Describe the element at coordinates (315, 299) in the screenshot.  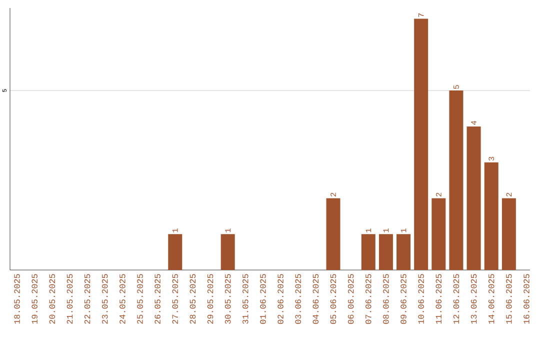
I see `x-tick-label: 04.06.2025` at that location.